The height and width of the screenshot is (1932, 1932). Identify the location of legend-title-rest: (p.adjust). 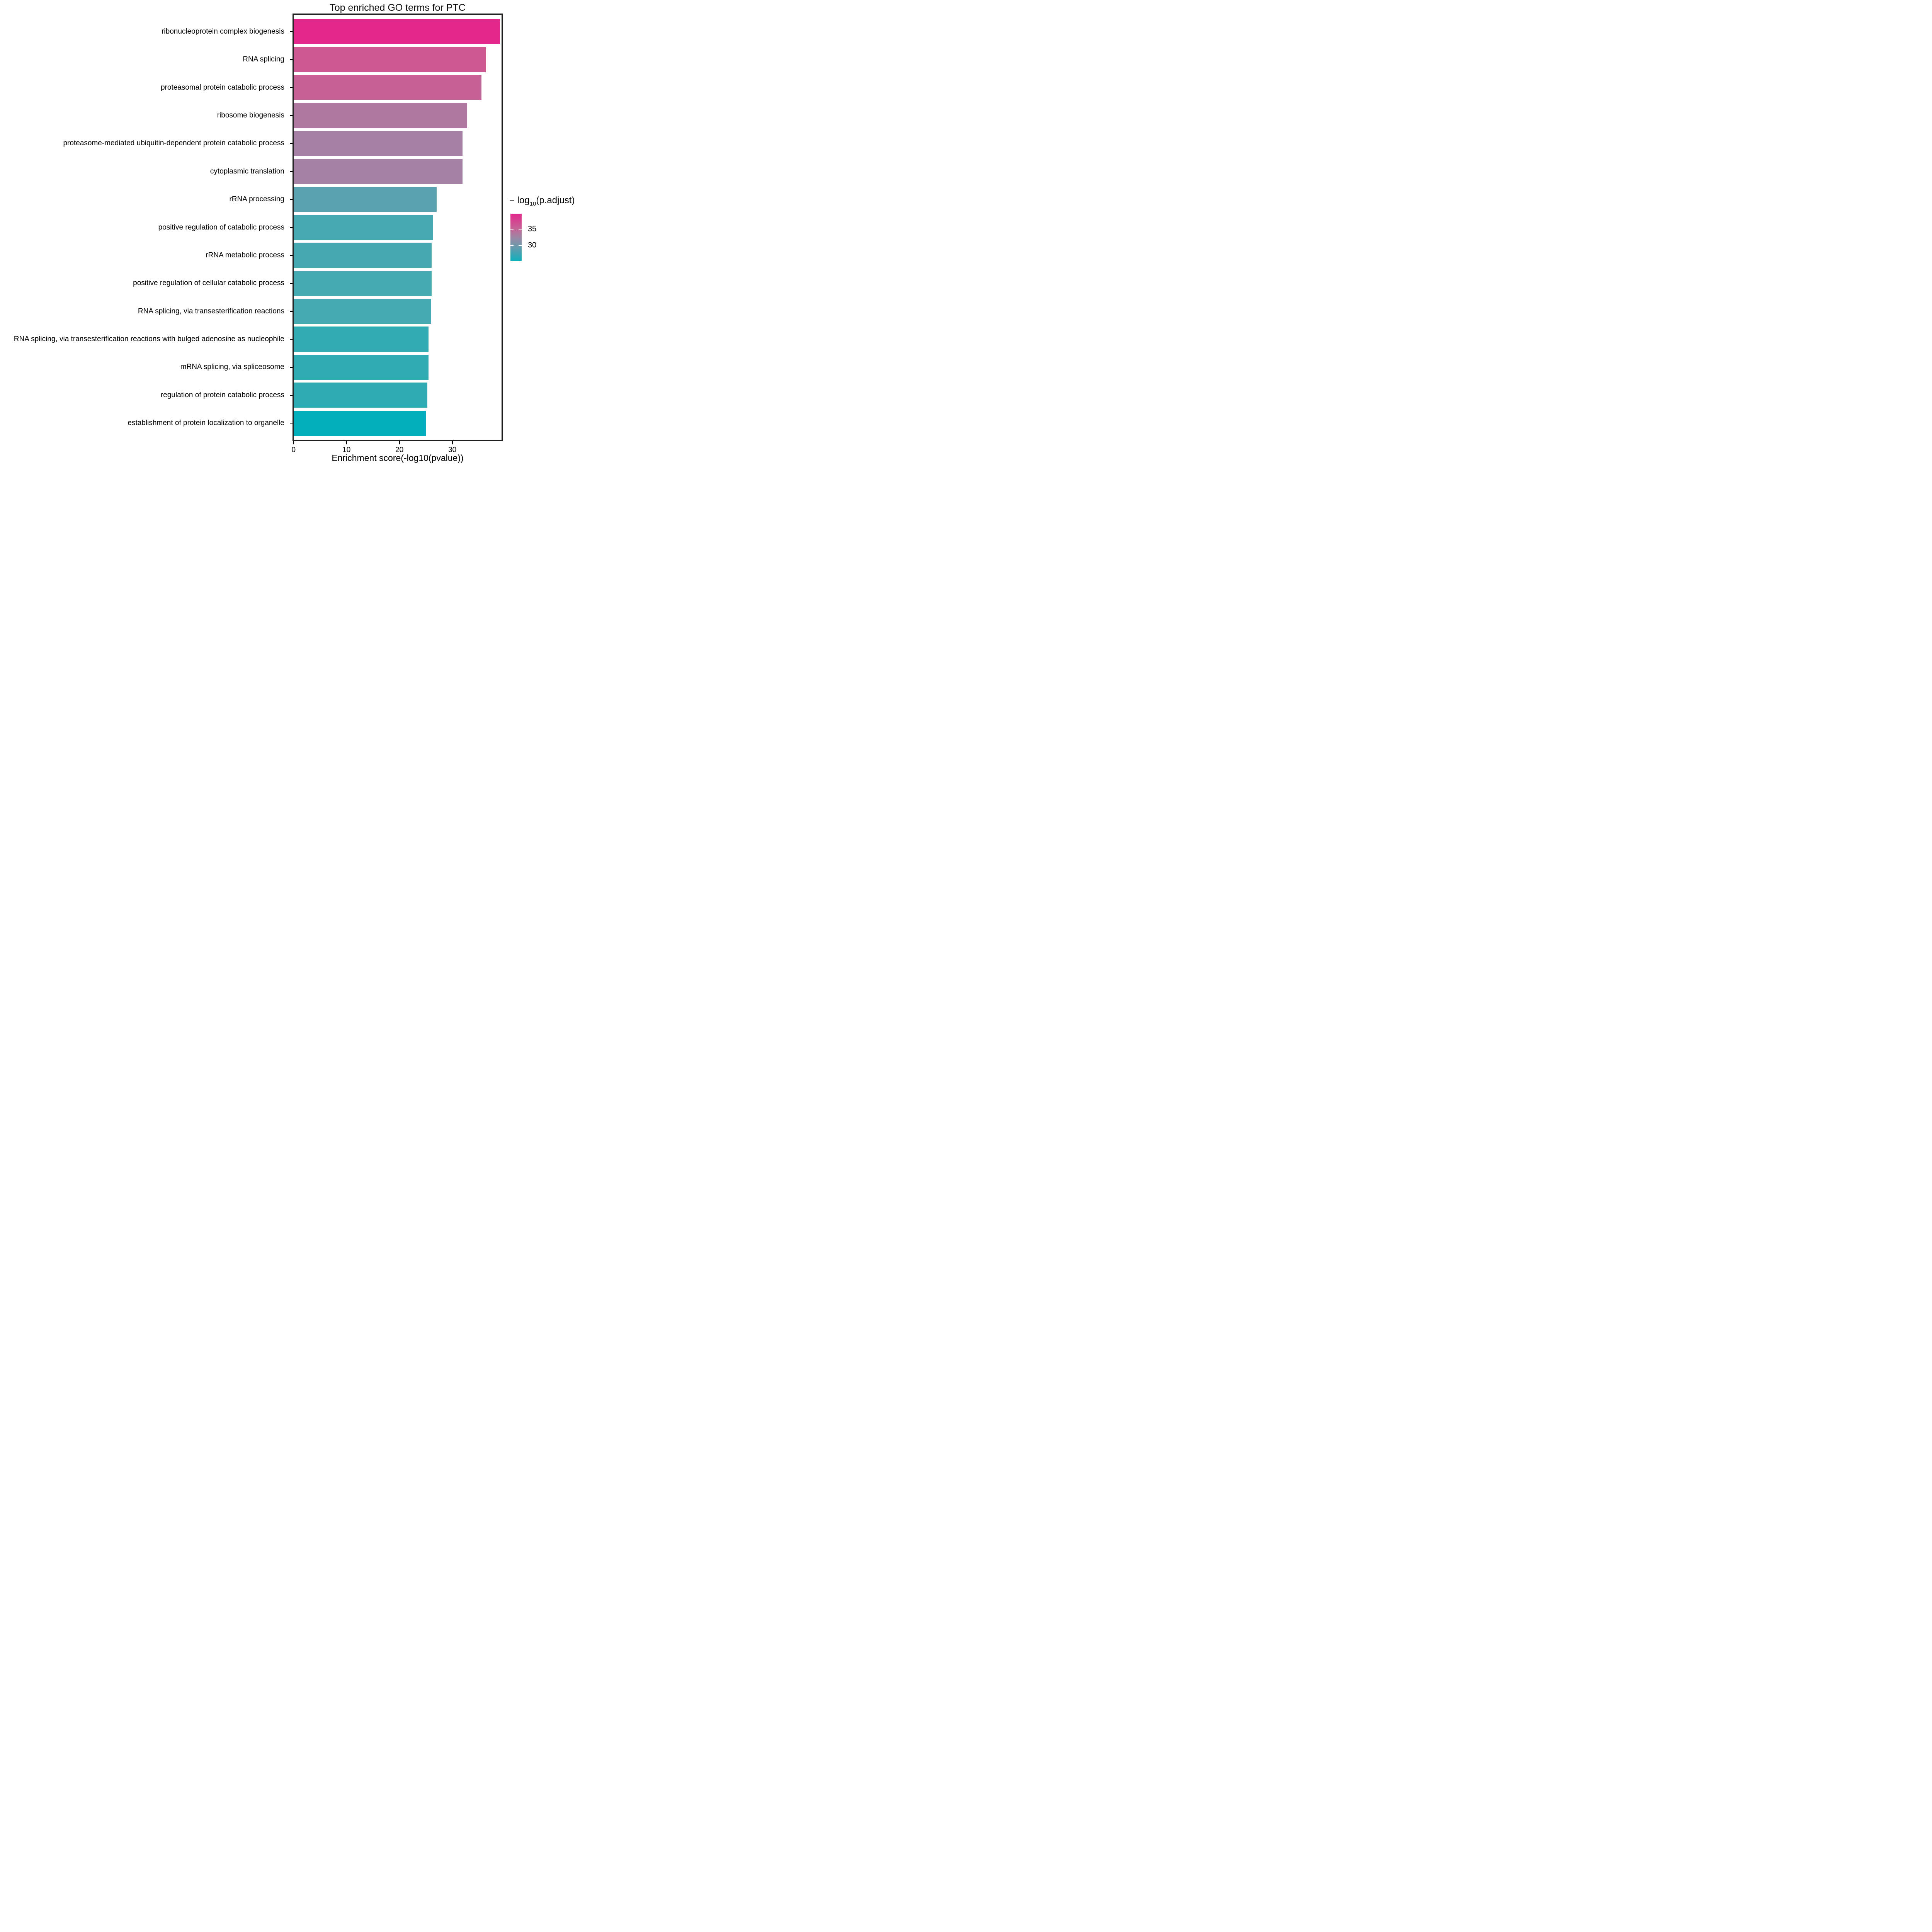
(556, 200).